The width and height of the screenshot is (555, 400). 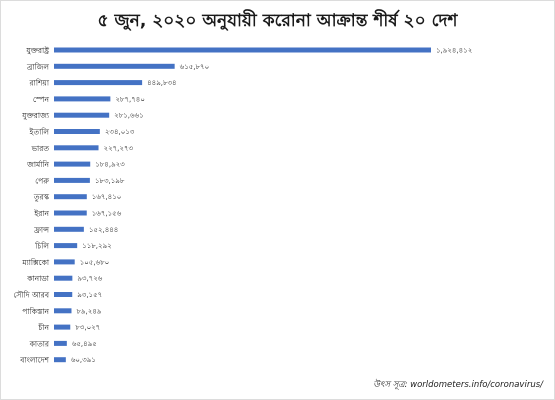 What do you see at coordinates (42, 246) in the screenshot?
I see `category-label: চিলি` at bounding box center [42, 246].